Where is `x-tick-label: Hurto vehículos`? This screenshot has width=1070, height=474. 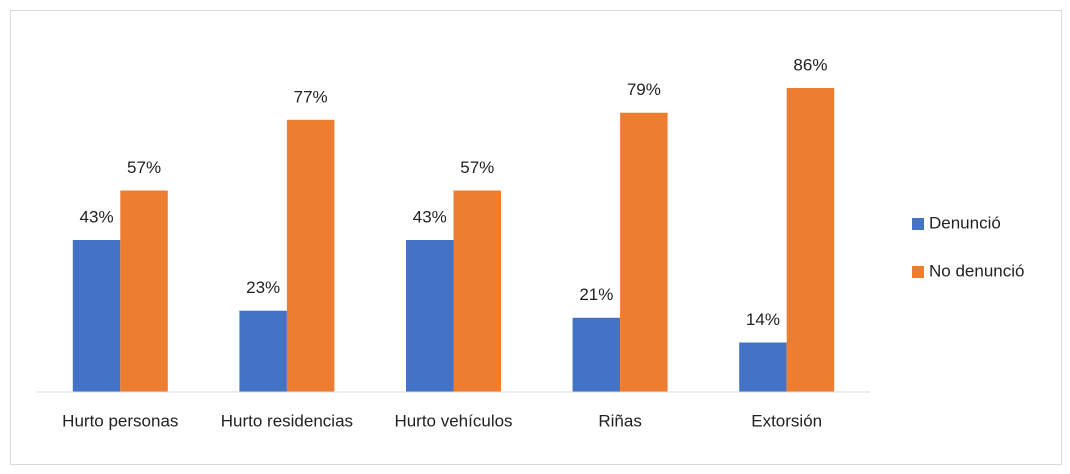
x-tick-label: Hurto vehículos is located at coordinates (453, 420).